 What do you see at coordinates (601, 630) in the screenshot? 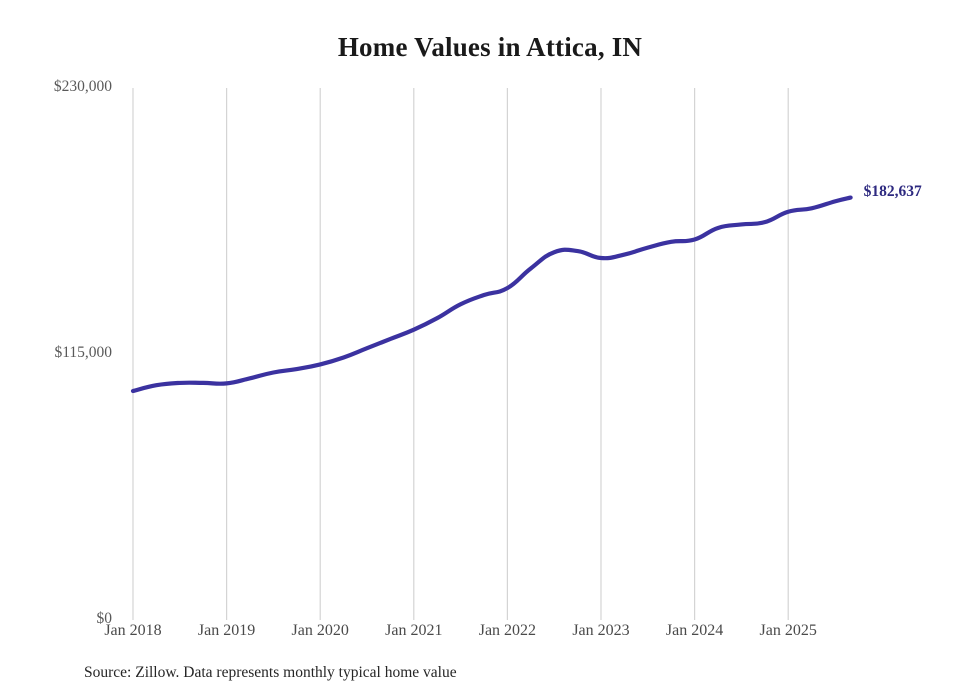
I see `x-tick-label-5: Jan 2023` at bounding box center [601, 630].